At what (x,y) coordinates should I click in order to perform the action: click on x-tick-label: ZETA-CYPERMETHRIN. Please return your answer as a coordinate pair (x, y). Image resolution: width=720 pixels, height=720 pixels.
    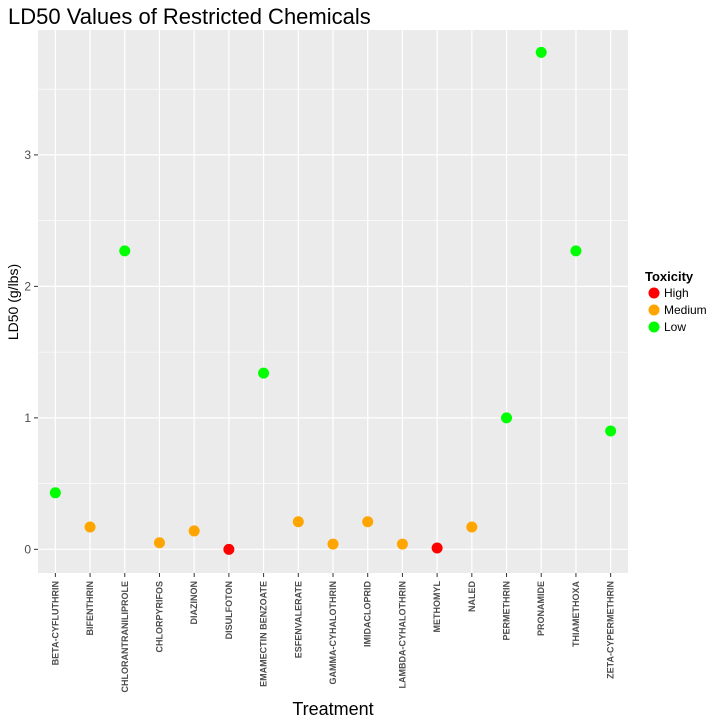
    Looking at the image, I should click on (611, 630).